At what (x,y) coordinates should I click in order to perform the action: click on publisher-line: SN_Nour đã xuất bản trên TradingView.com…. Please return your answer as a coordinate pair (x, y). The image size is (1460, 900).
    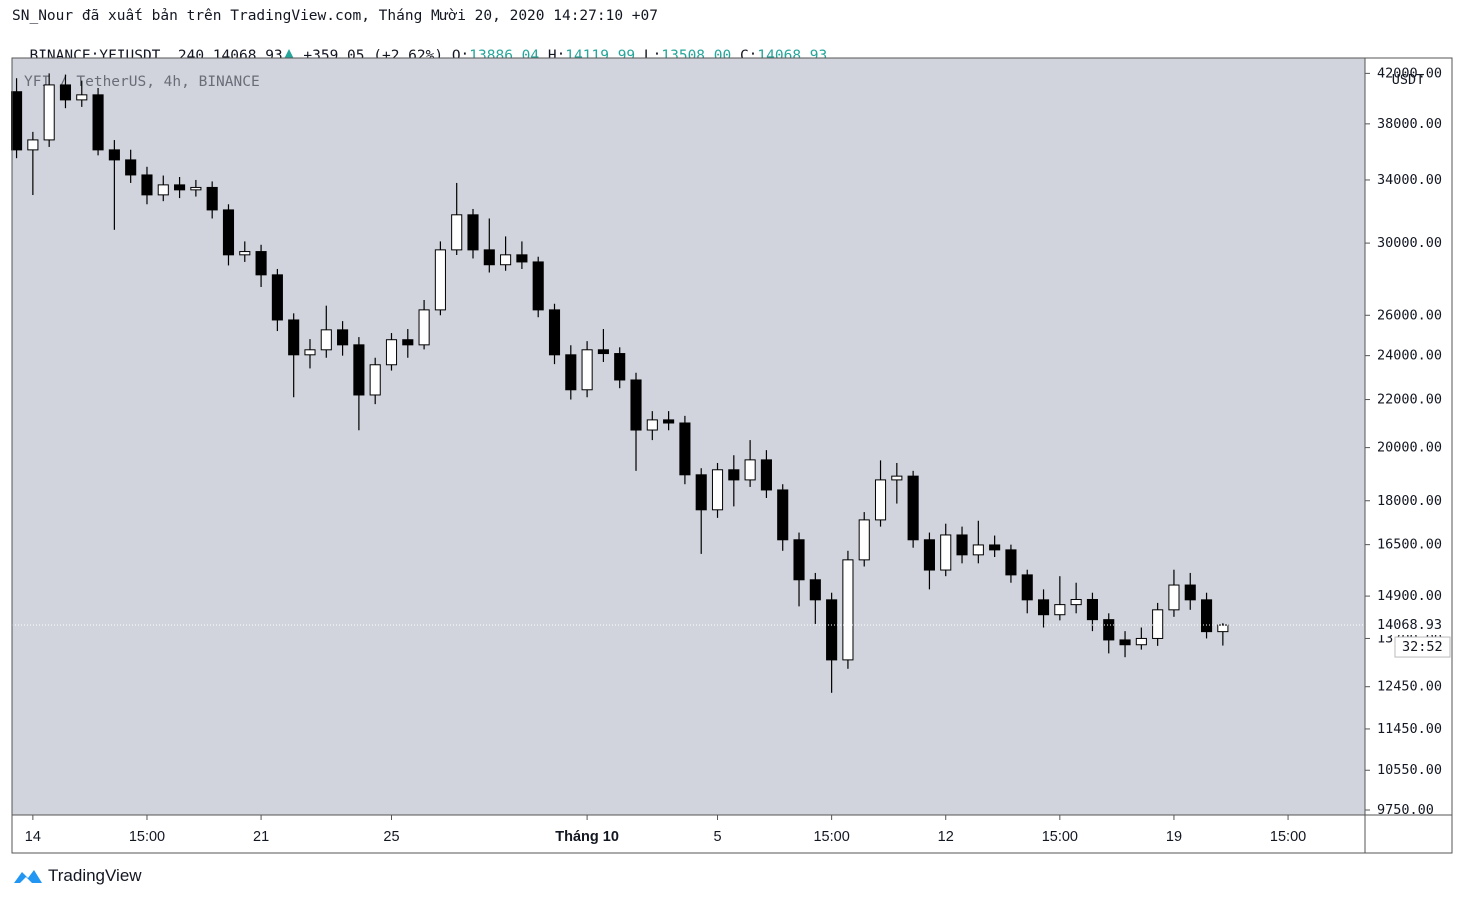
    Looking at the image, I should click on (335, 16).